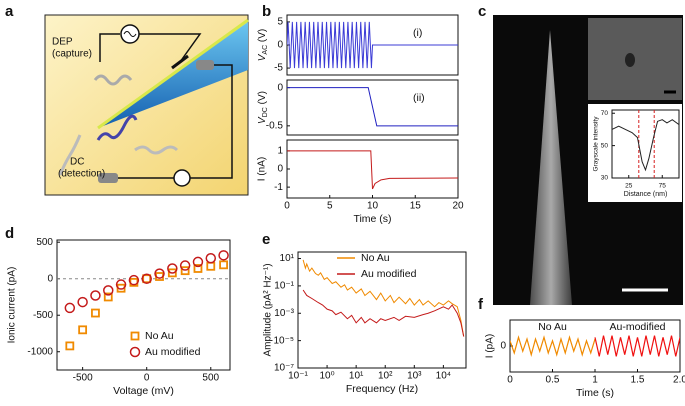 The width and height of the screenshot is (685, 406). I want to click on dc-label: DC, so click(77, 162).